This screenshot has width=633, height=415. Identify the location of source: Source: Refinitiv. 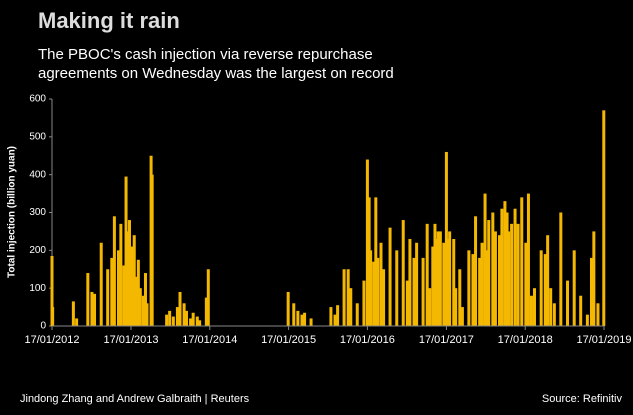
(582, 399).